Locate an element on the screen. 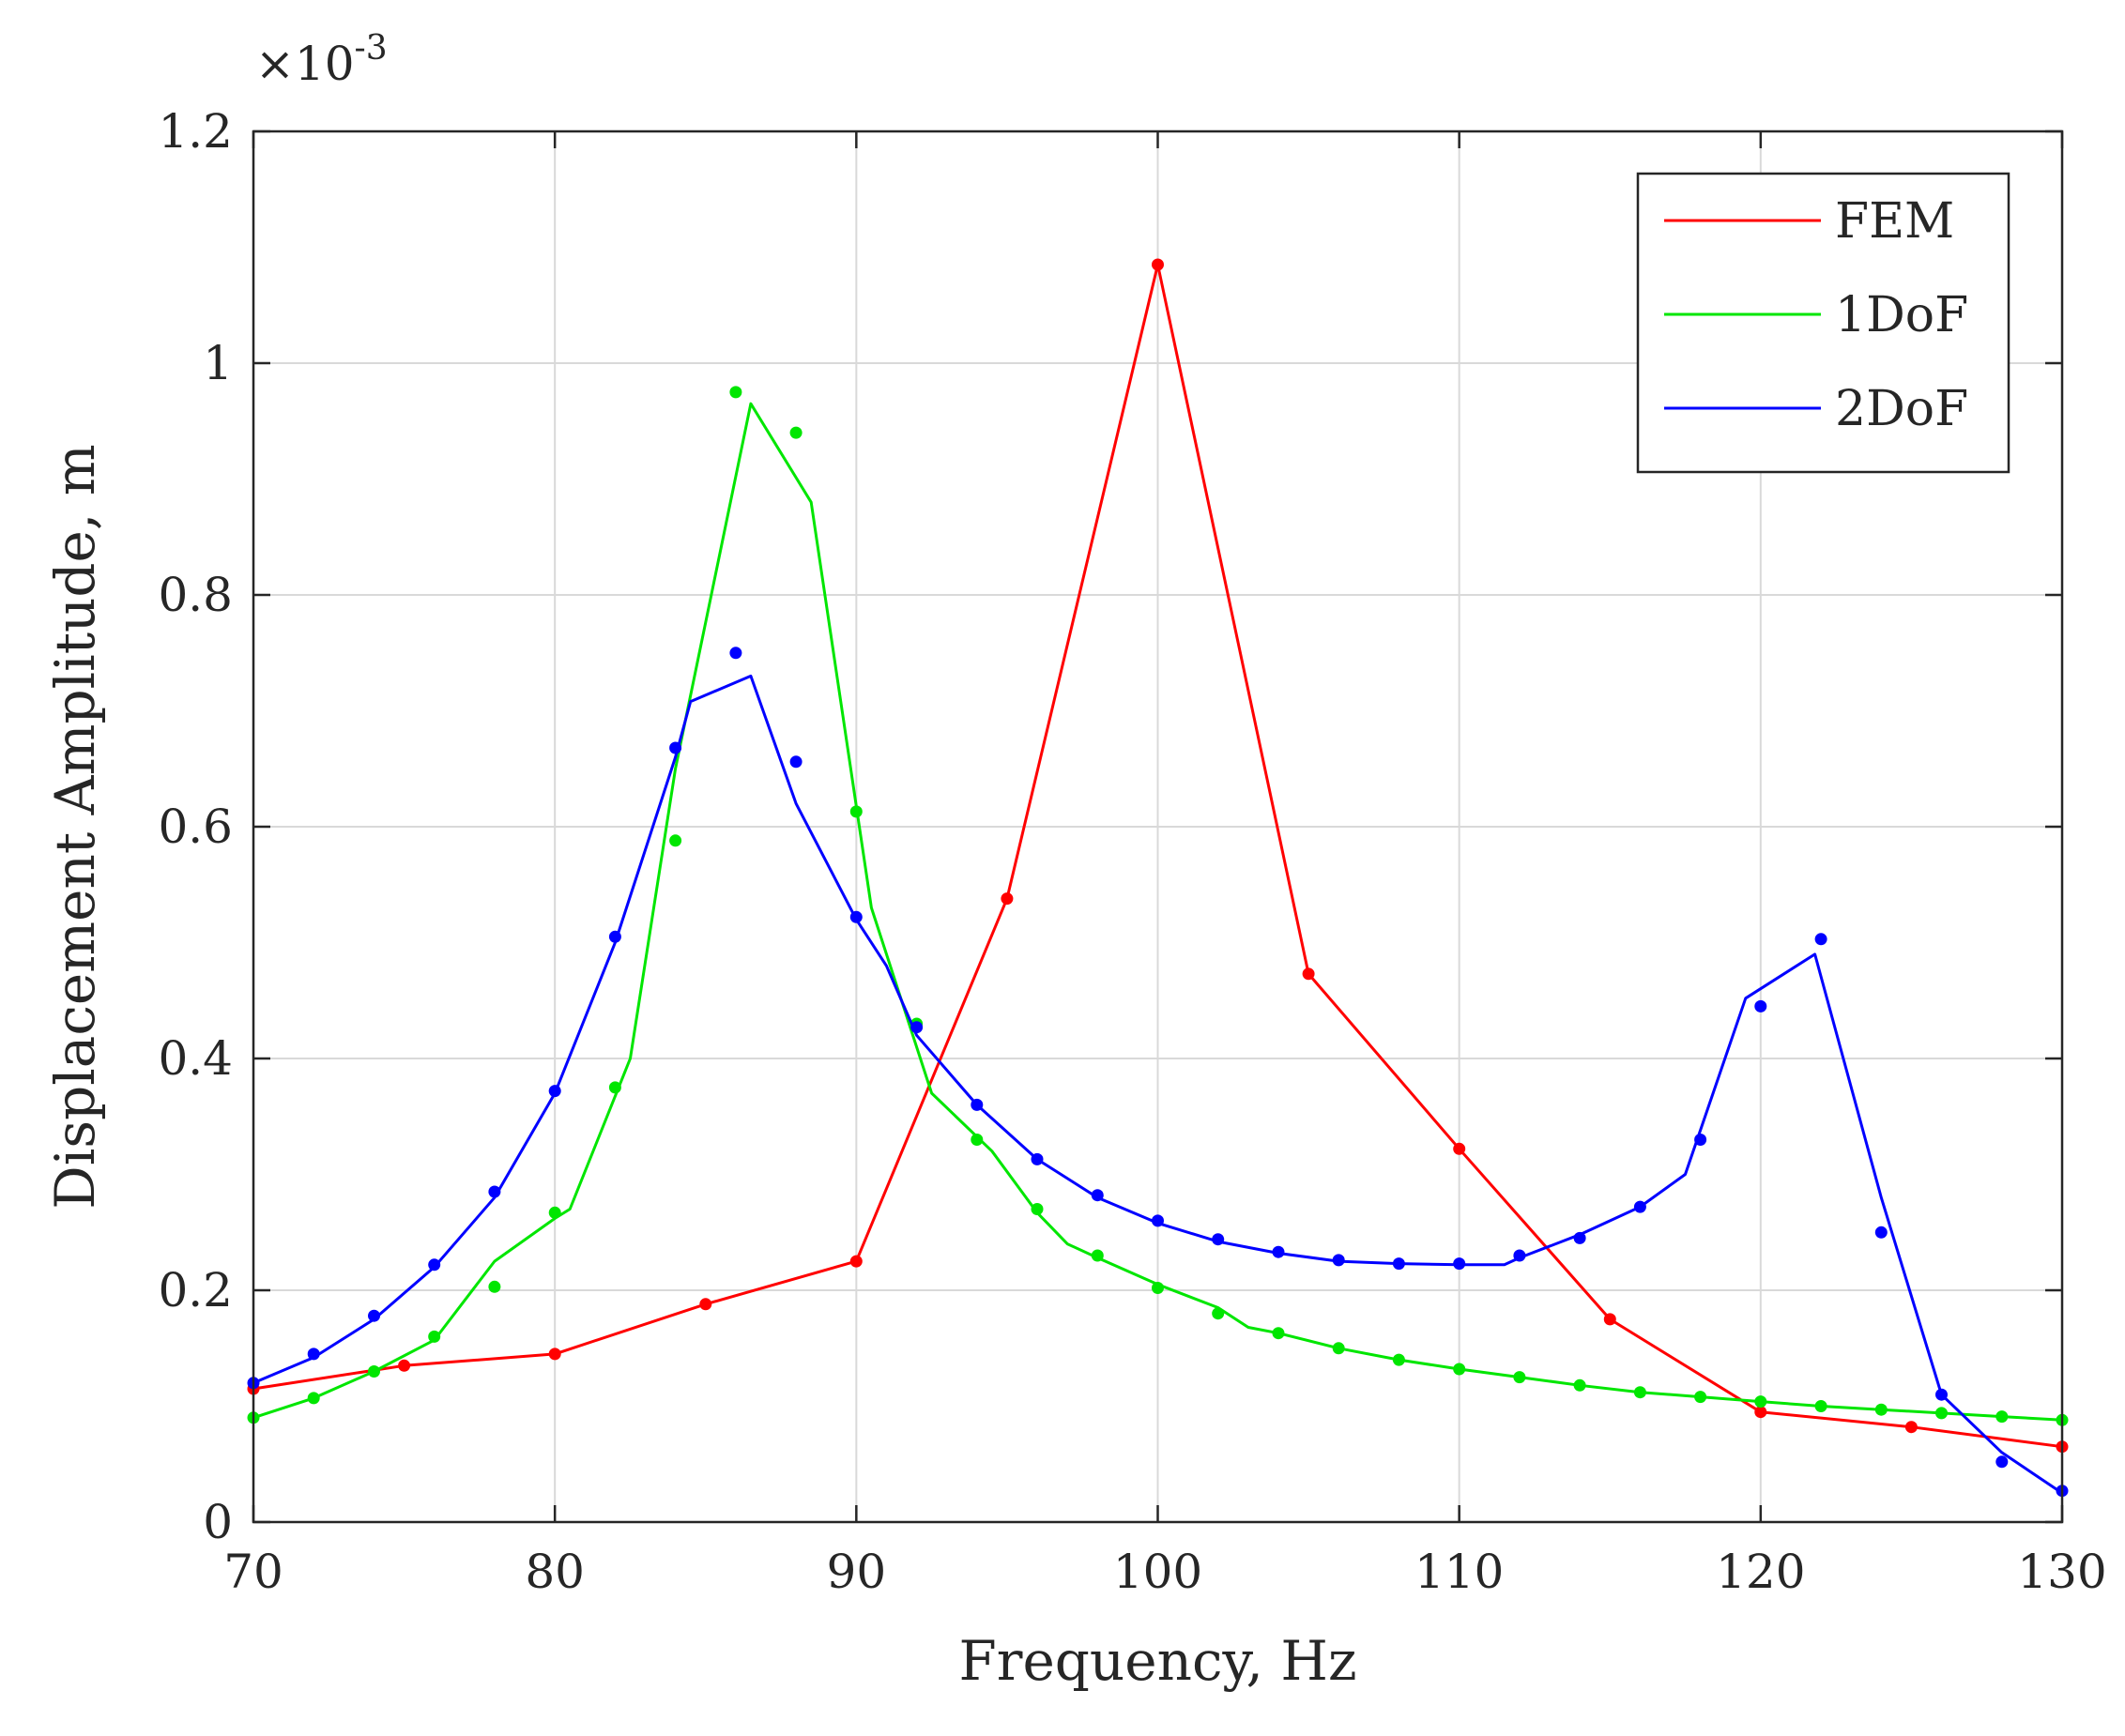 This screenshot has width=2125, height=1736. legend-label-fem: FEM is located at coordinates (1894, 221).